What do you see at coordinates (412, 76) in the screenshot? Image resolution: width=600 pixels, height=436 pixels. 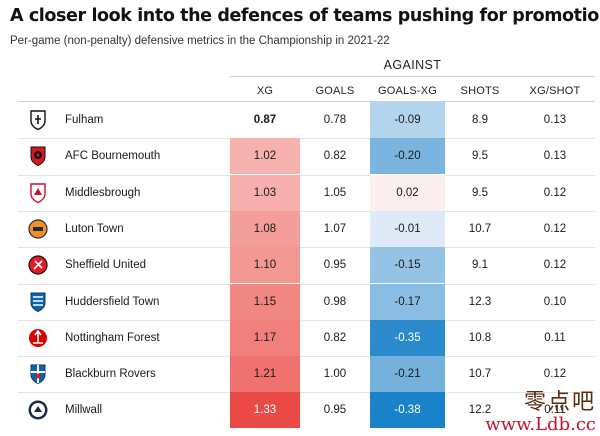 I see `group-header-rule` at bounding box center [412, 76].